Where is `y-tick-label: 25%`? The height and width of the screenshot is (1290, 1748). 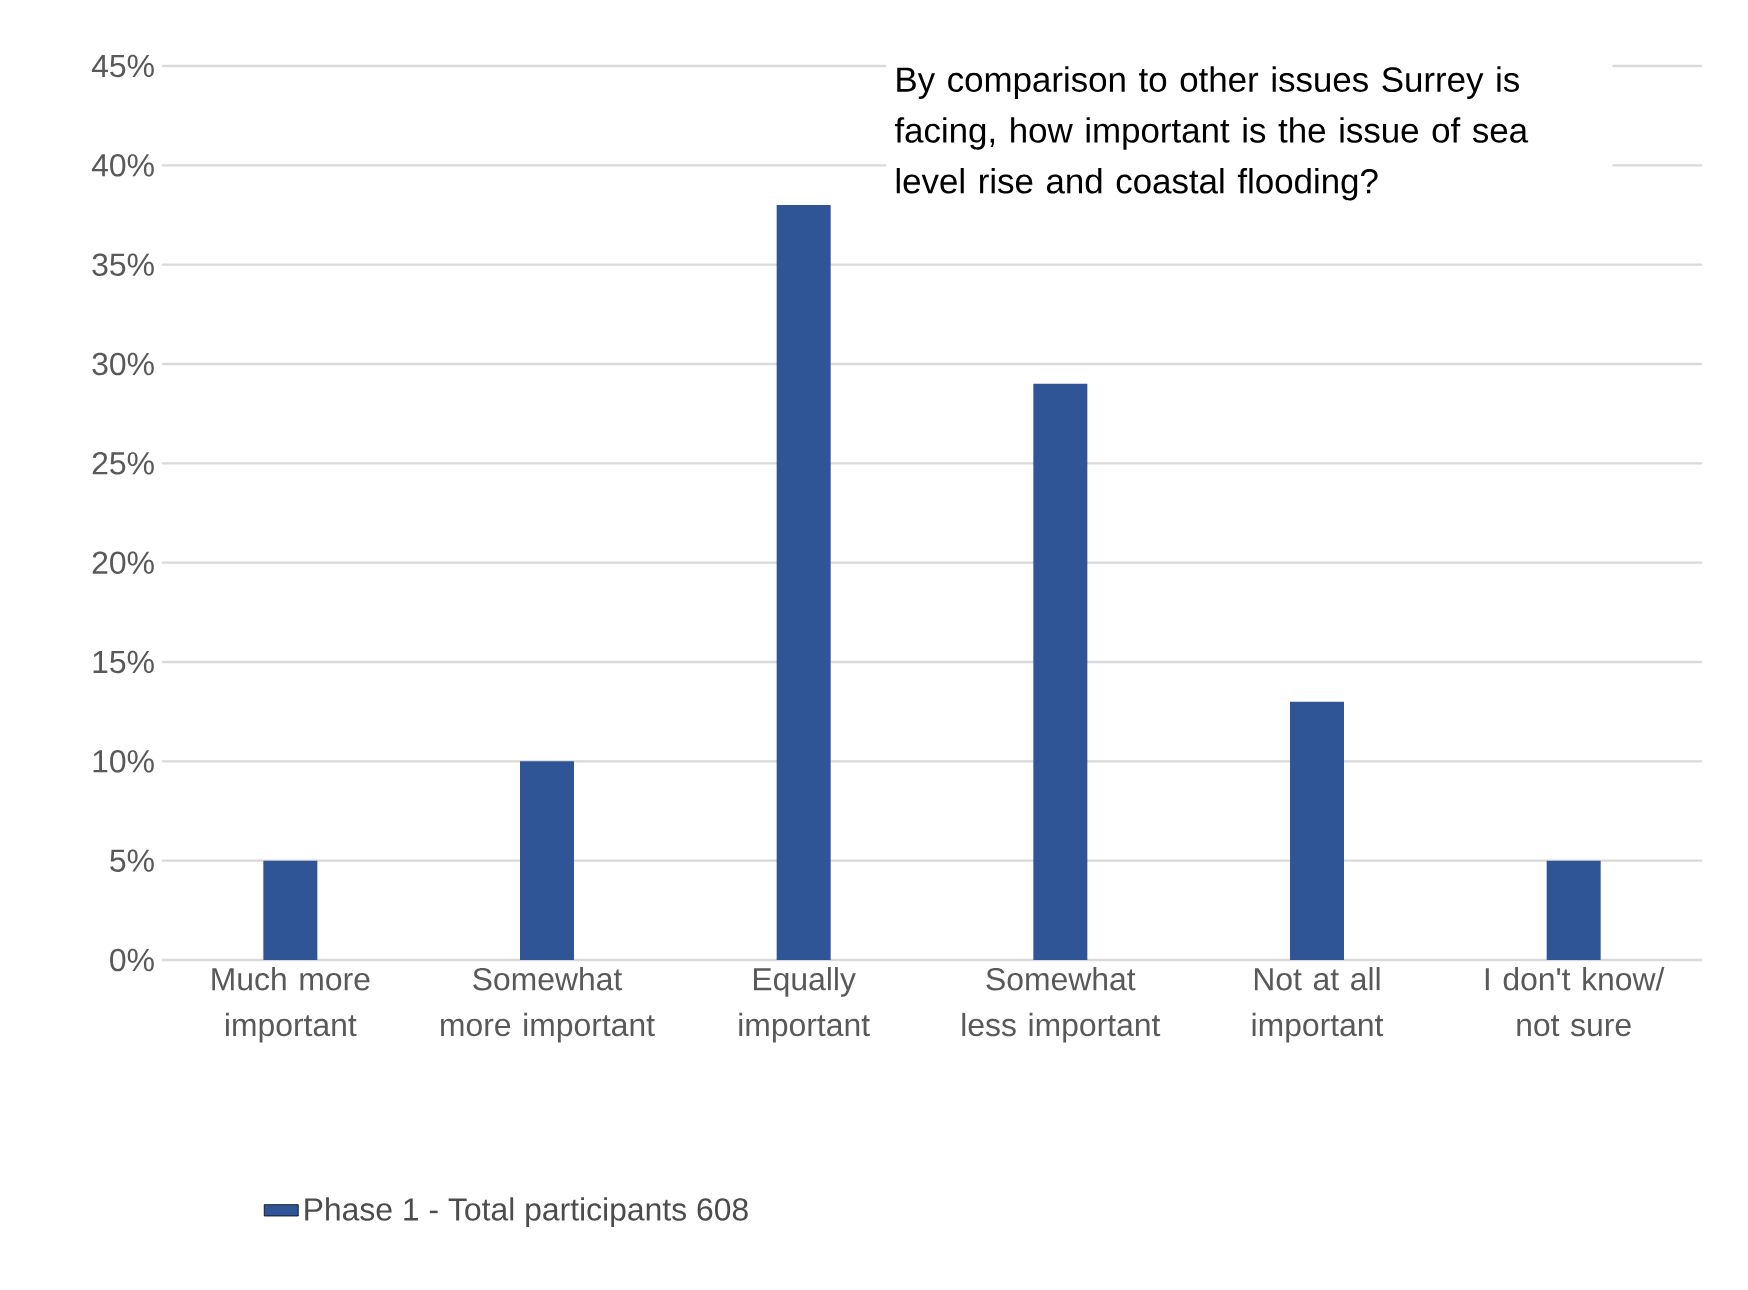 y-tick-label: 25% is located at coordinates (123, 463).